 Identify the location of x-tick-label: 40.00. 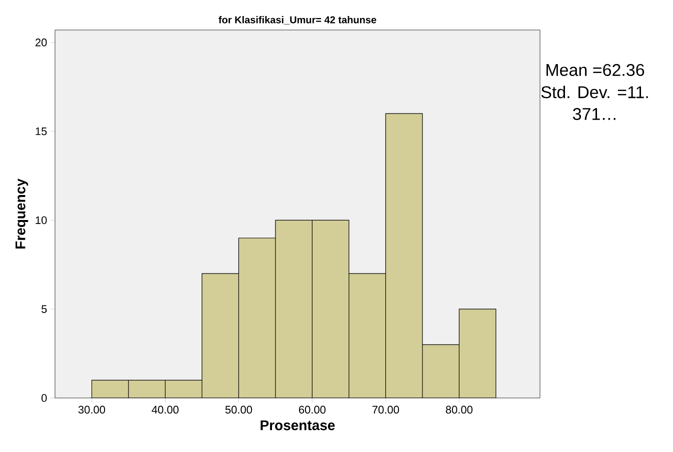
(165, 410).